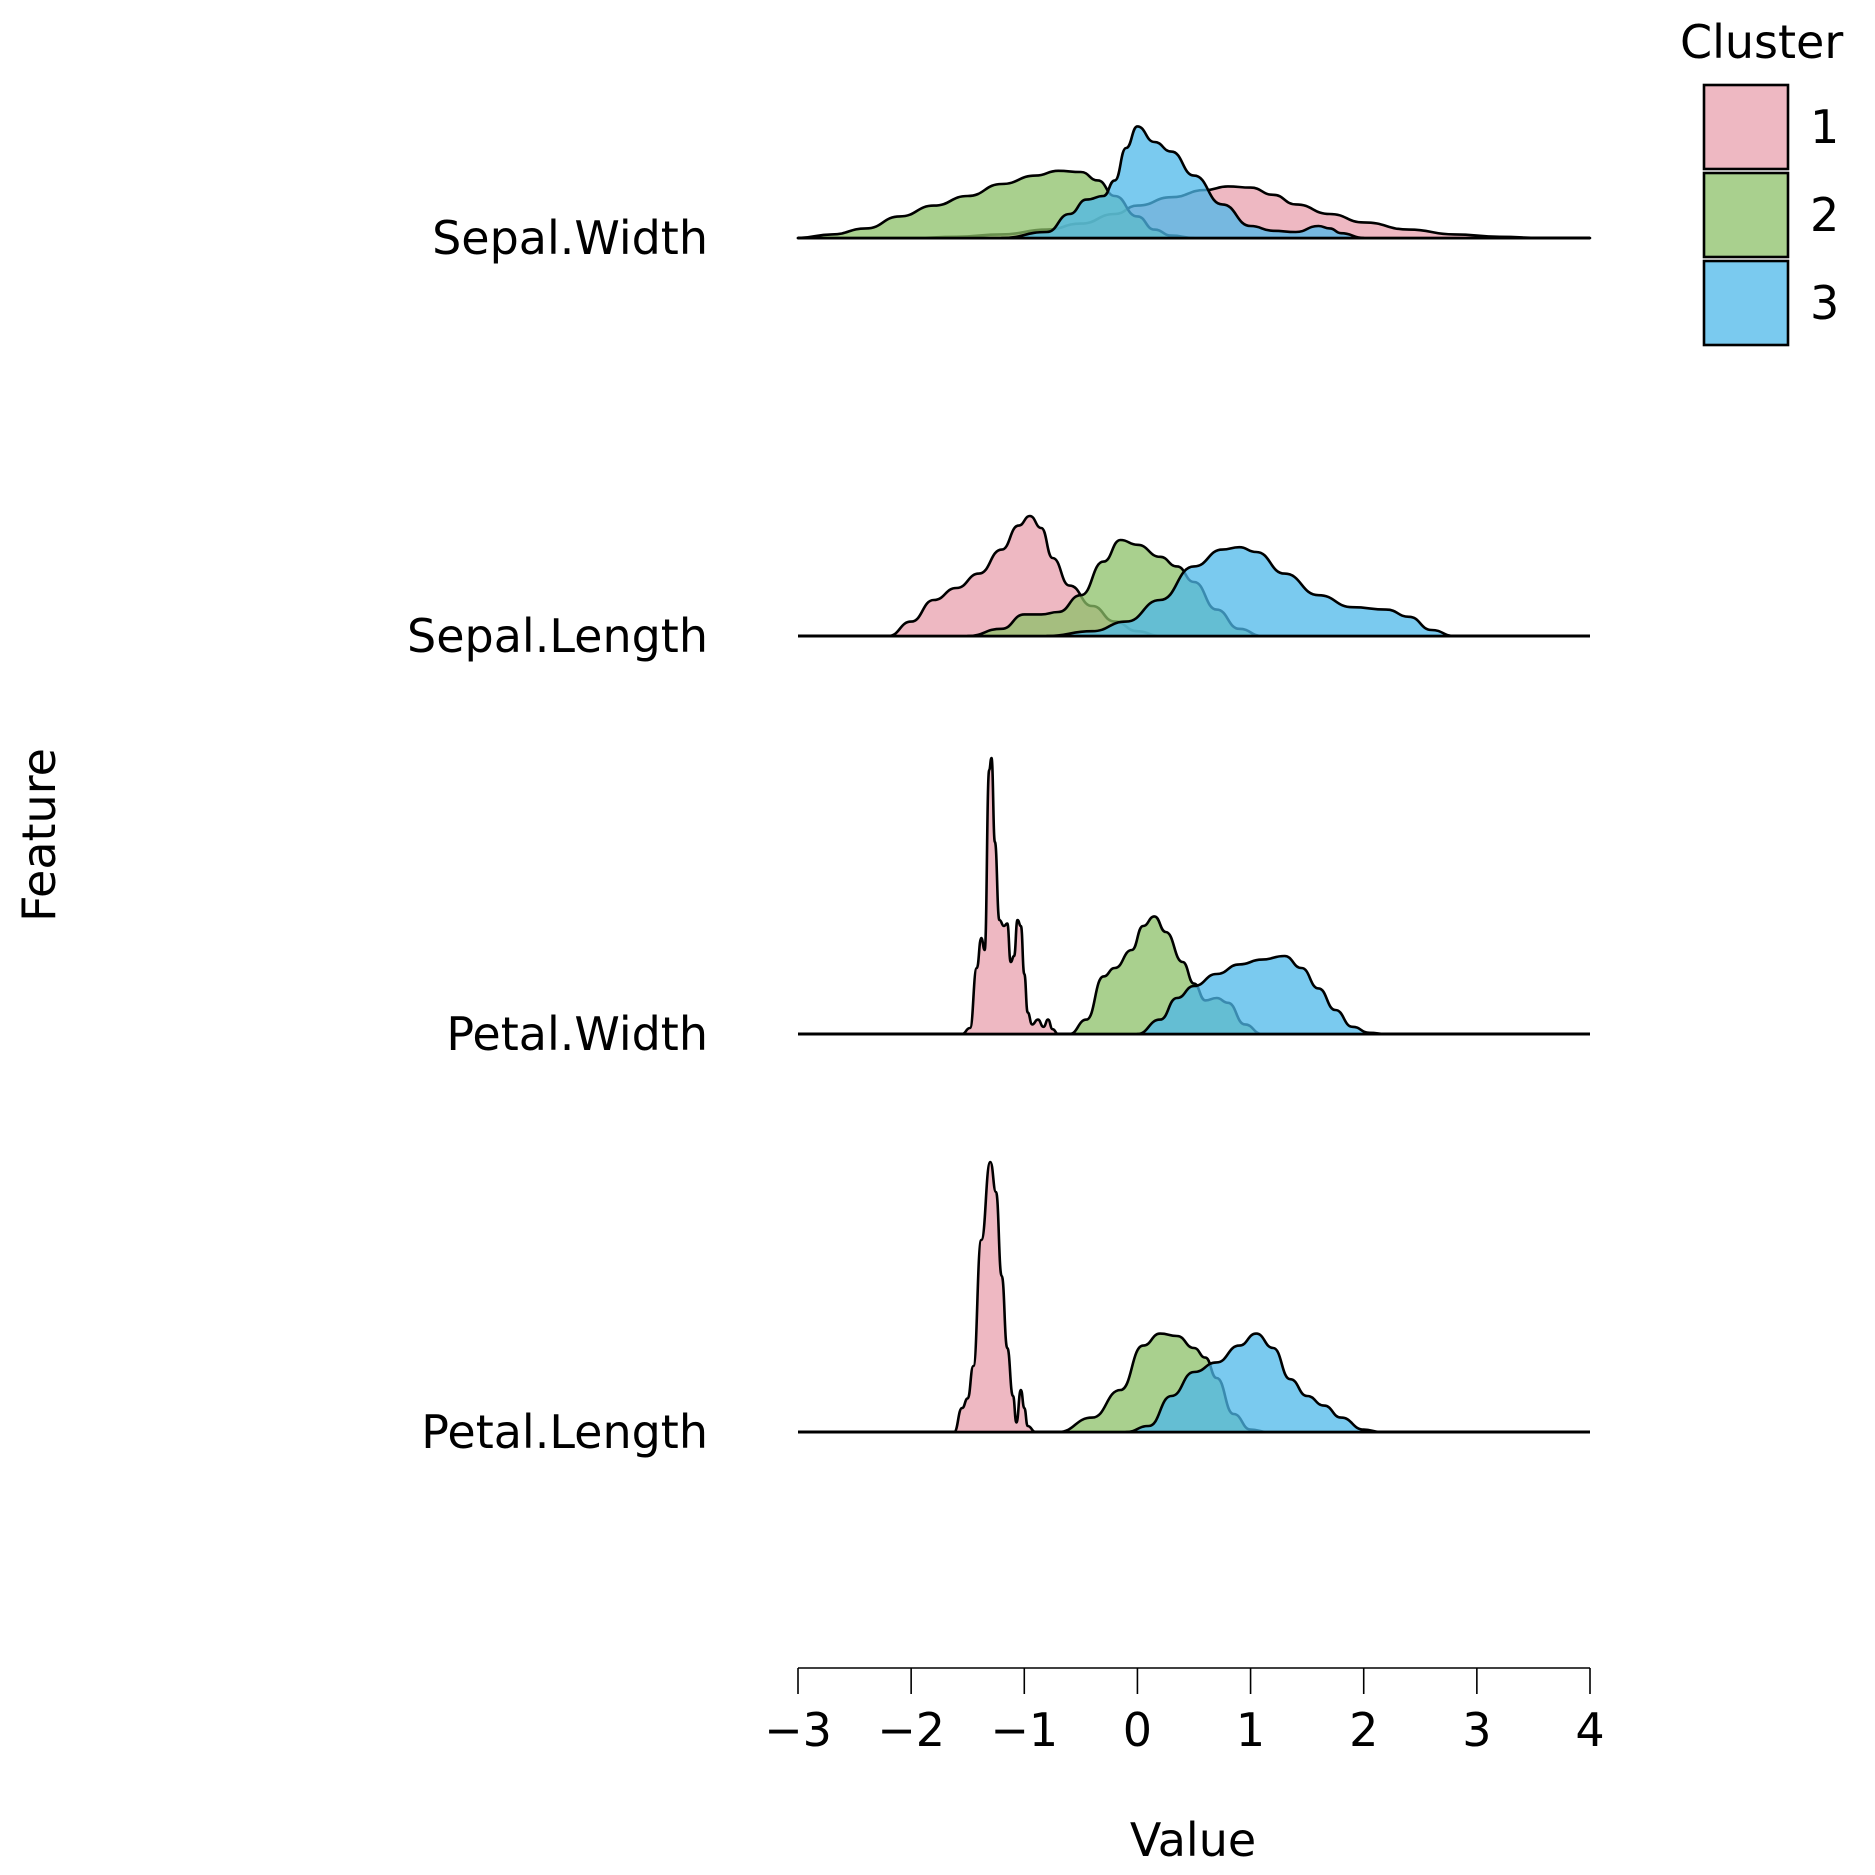  I want to click on legend-title: Cluster, so click(1761, 42).